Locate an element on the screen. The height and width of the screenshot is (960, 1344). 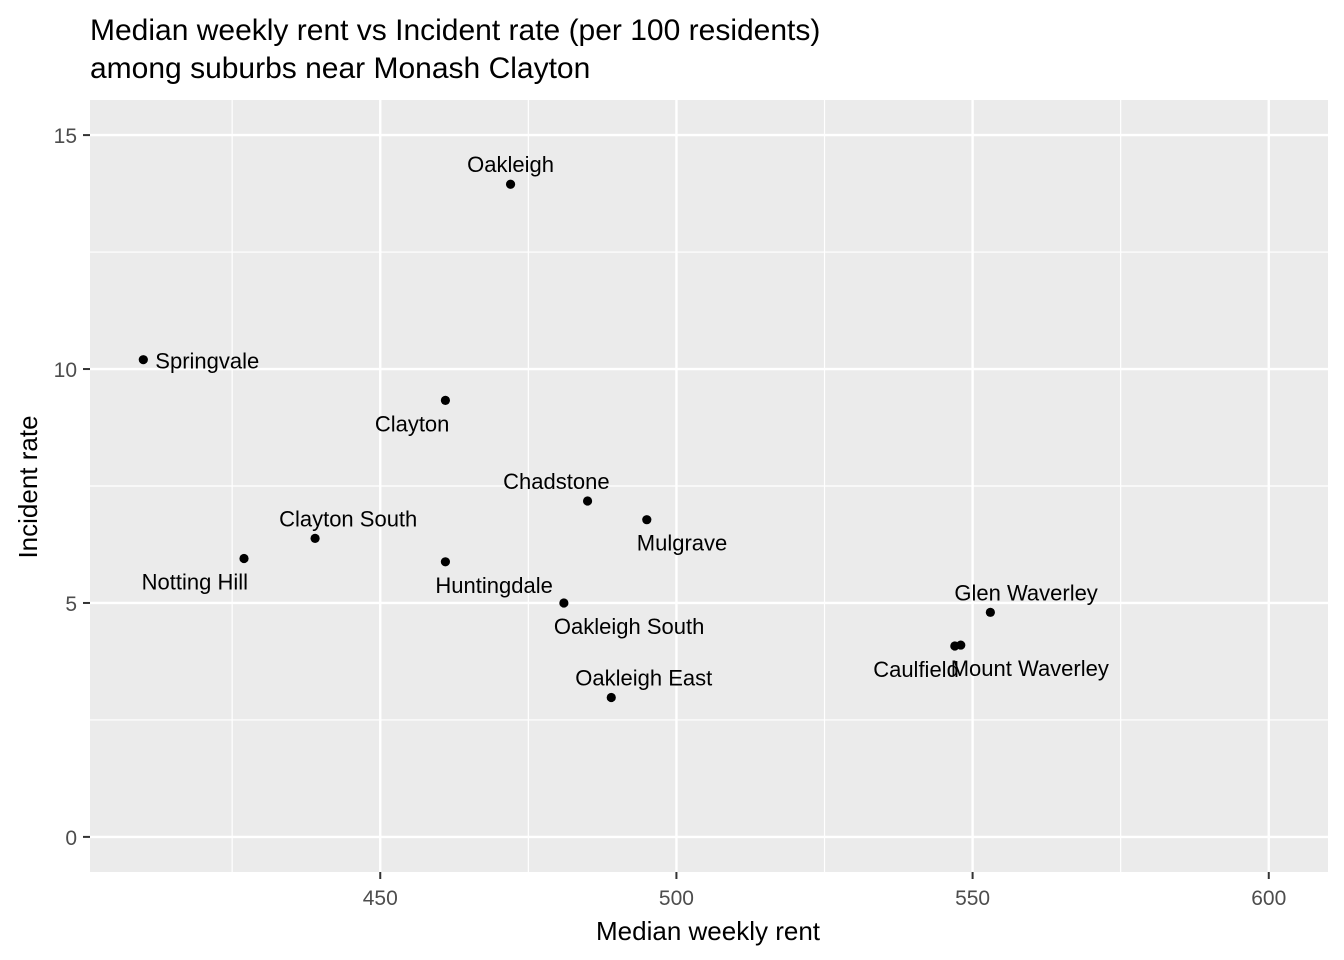
x-axis: 450 500 550 600 is located at coordinates (824, 891).